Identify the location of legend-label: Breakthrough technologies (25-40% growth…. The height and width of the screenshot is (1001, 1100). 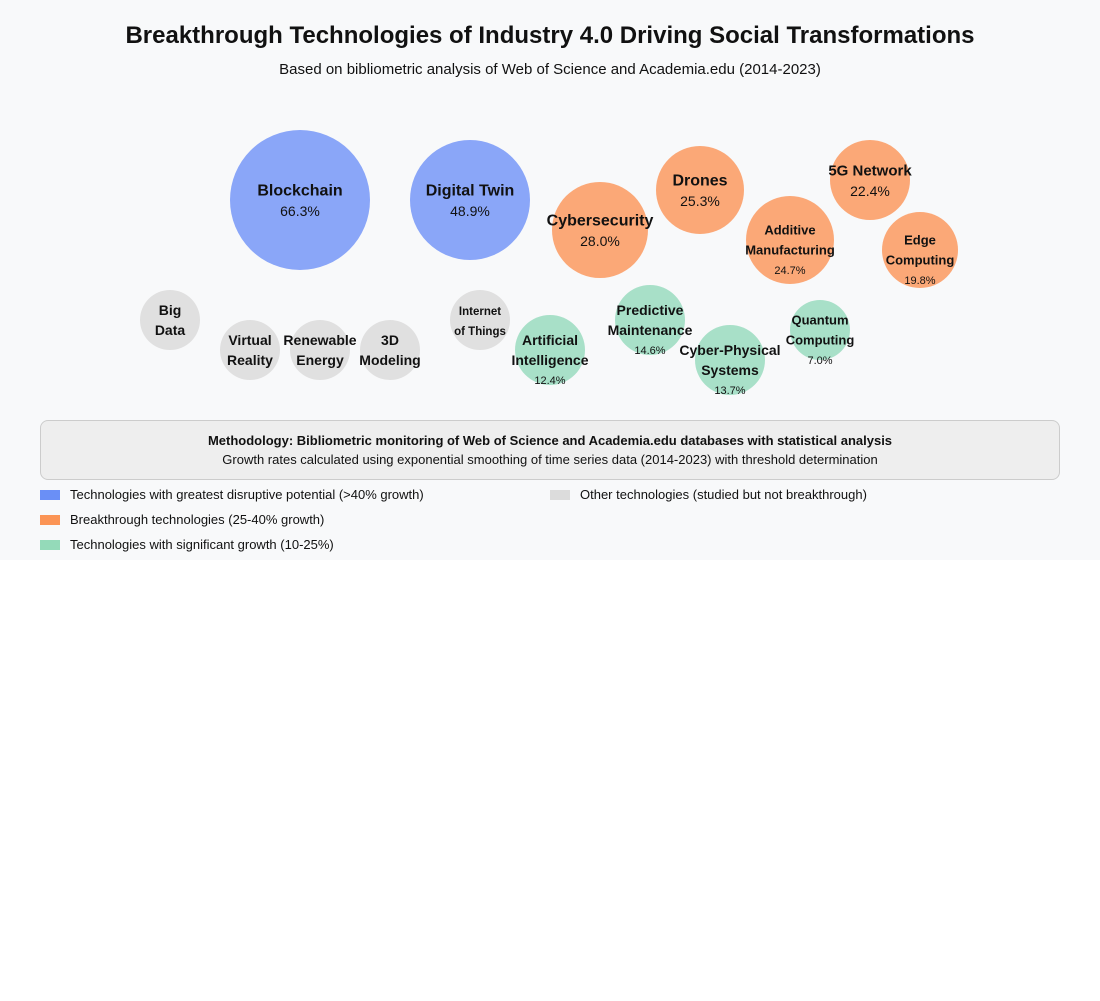
(197, 519).